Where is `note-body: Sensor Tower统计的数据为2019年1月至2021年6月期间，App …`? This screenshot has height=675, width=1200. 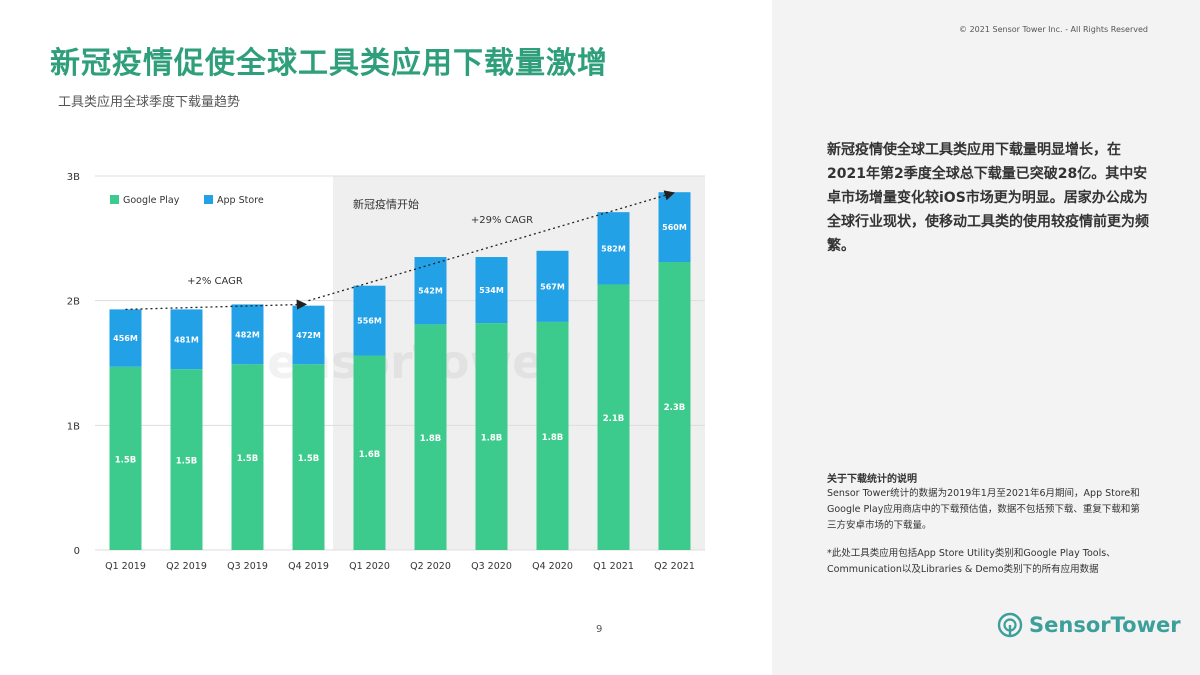 note-body: Sensor Tower统计的数据为2019年1月至2021年6月期间，App … is located at coordinates (983, 509).